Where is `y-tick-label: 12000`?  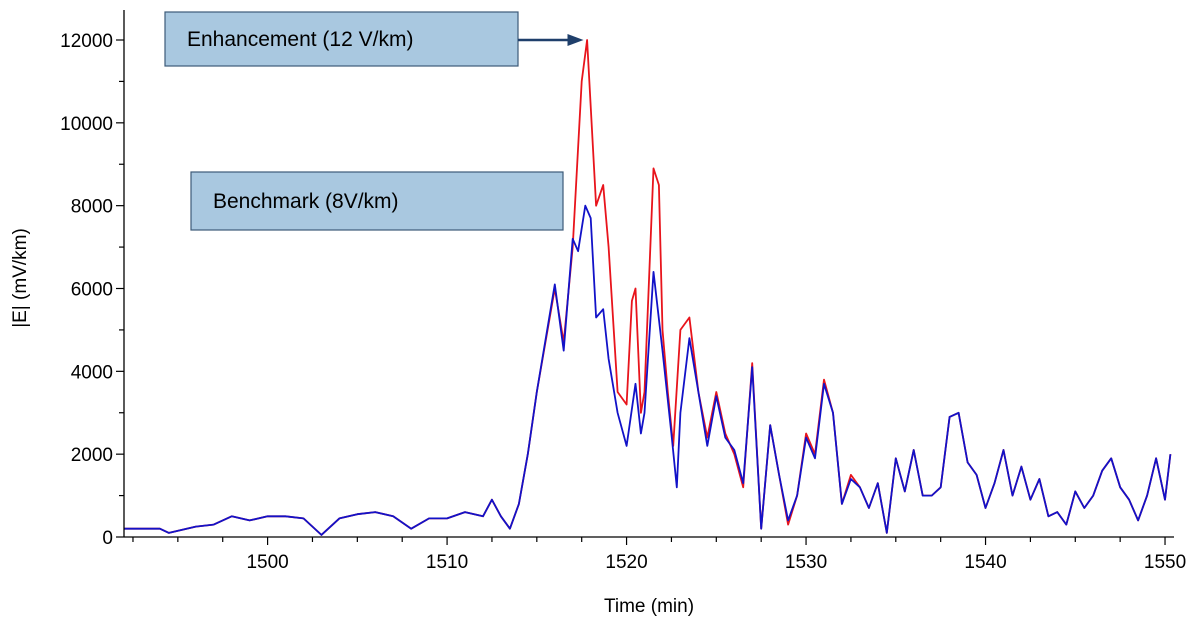 y-tick-label: 12000 is located at coordinates (86, 41).